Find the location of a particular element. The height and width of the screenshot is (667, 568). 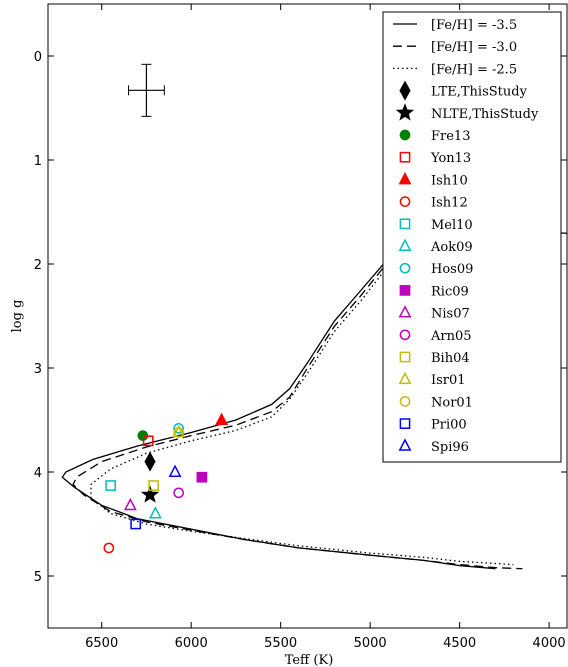

legend-label: Nis07 is located at coordinates (450, 314).